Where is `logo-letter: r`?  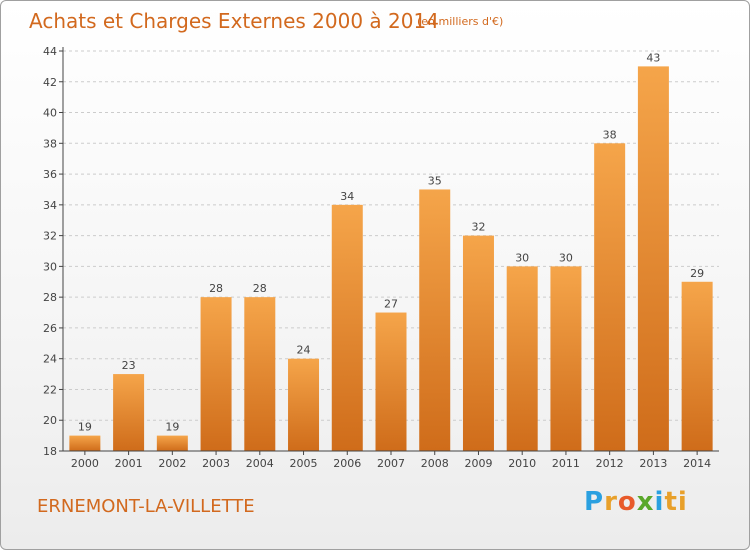 logo-letter: r is located at coordinates (611, 502).